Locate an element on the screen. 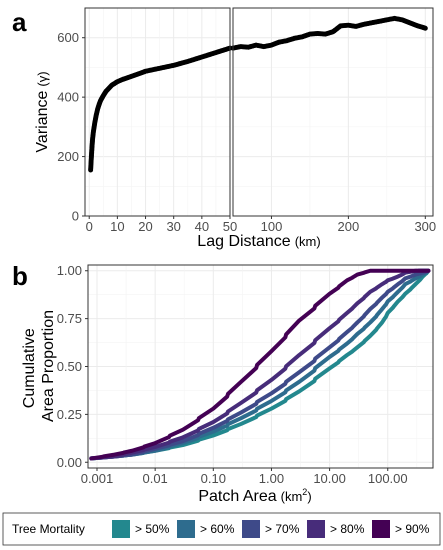  legend-items: > 50% > 60% > 70% > 80% > 90% is located at coordinates (271, 529).